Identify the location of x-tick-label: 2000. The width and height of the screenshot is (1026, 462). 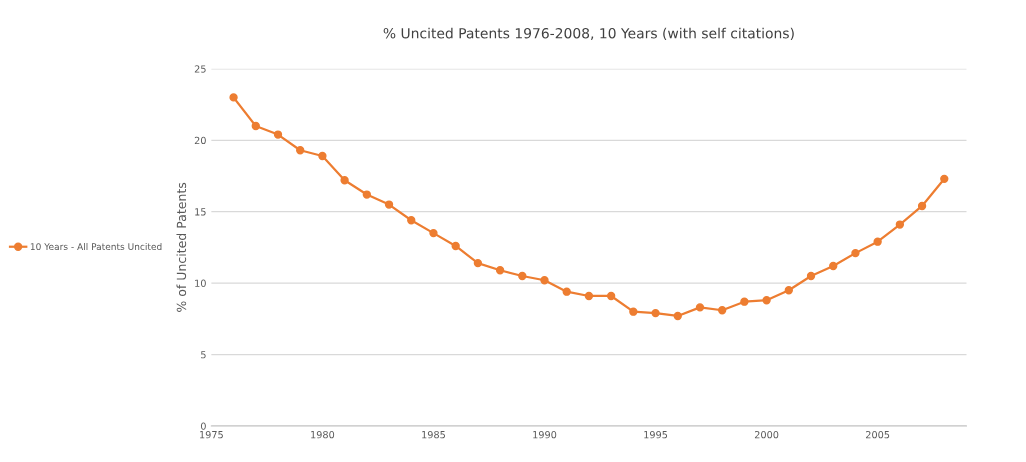
(766, 435).